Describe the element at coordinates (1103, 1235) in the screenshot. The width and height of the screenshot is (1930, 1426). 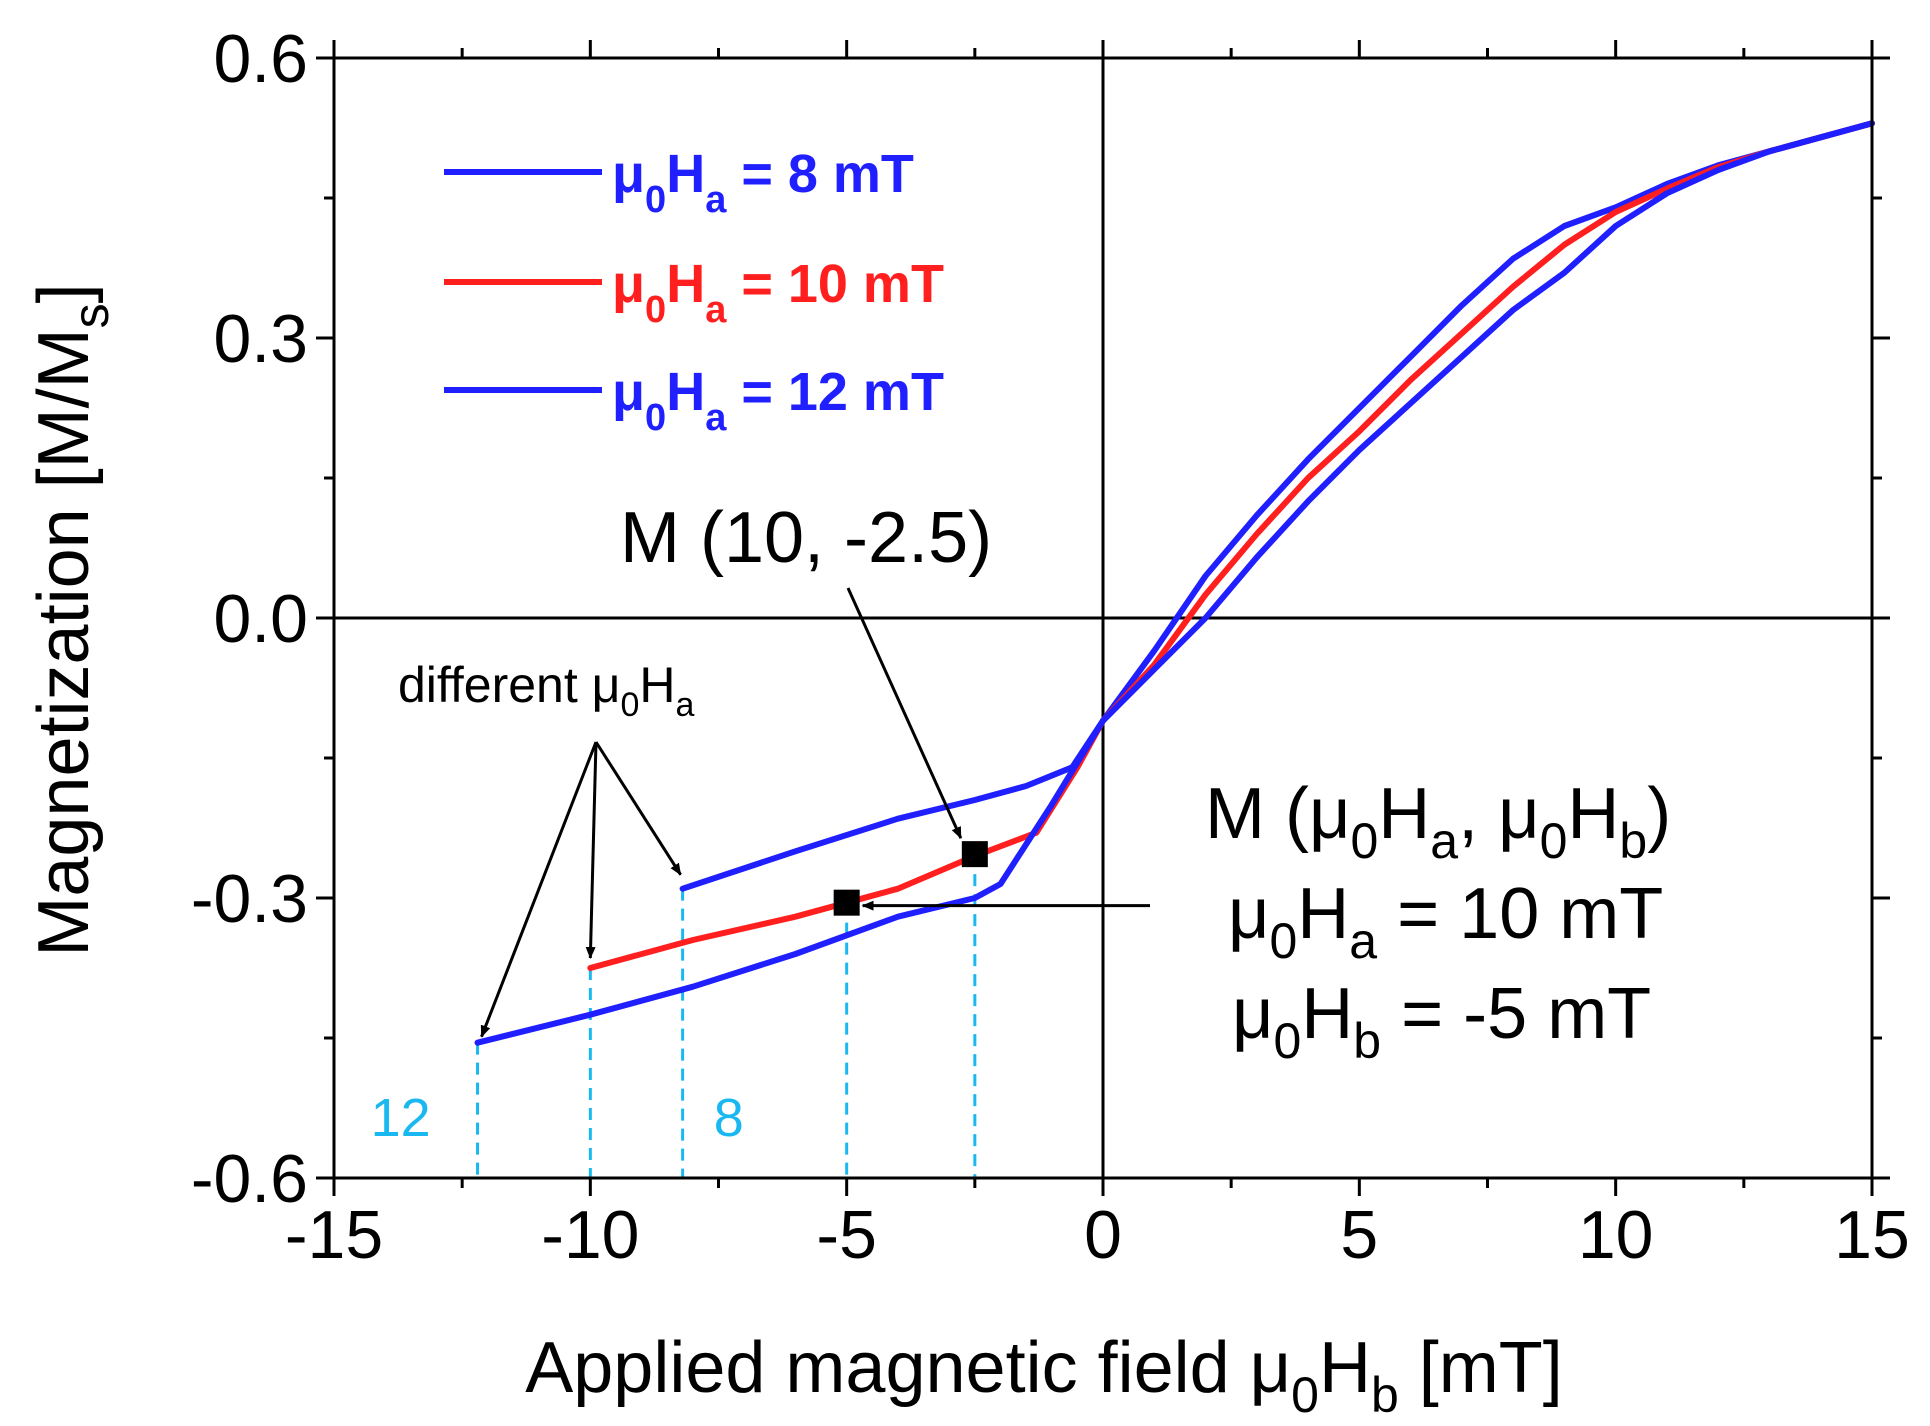
I see `x-tick-label: 0` at that location.